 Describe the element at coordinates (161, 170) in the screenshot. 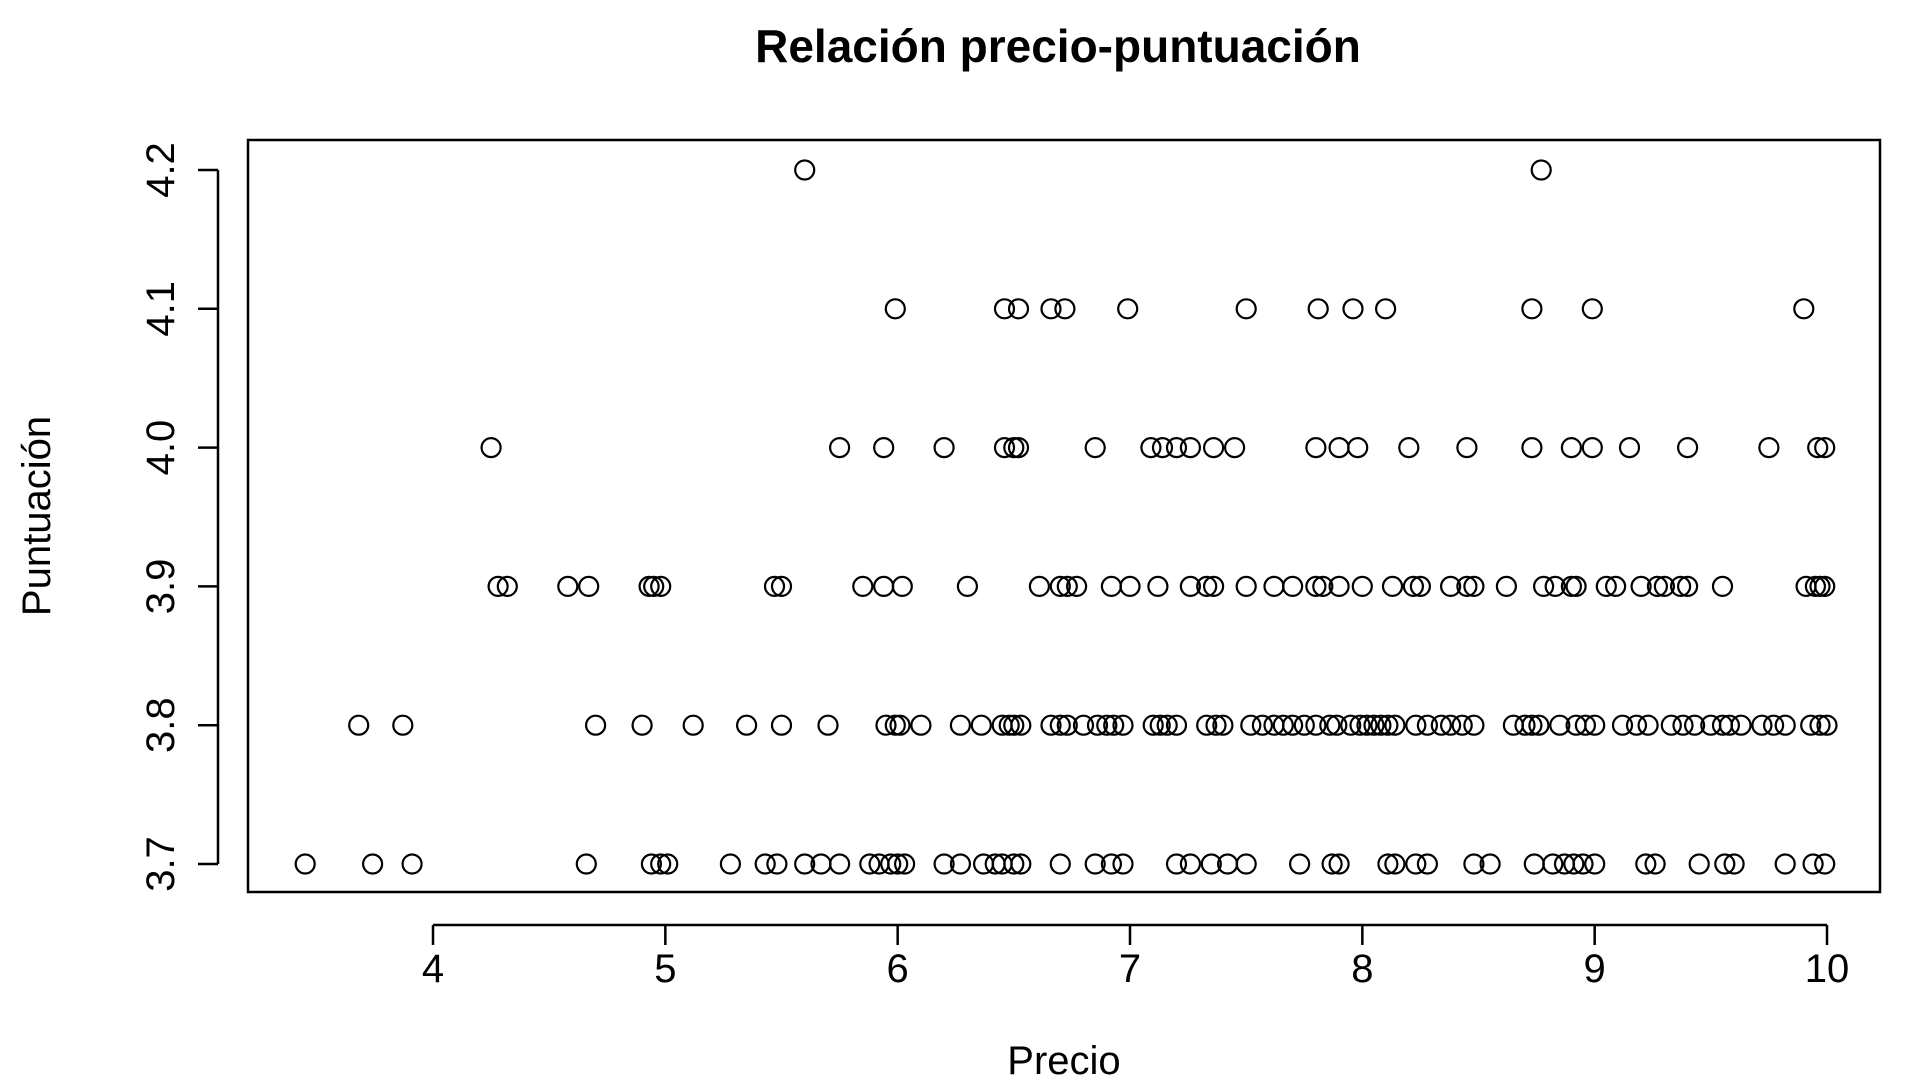

I see `y-tick-label: 4.2` at that location.